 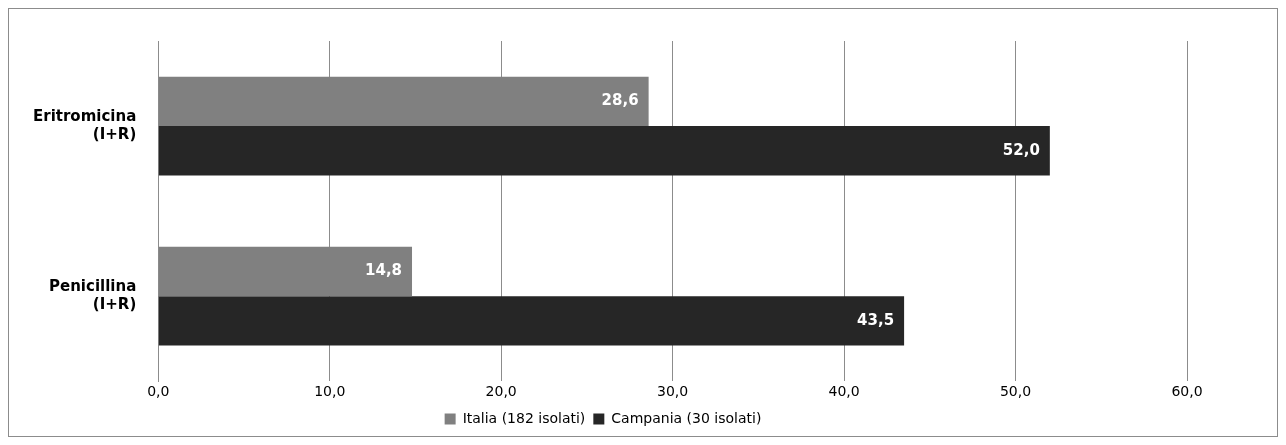 What do you see at coordinates (501, 391) in the screenshot?
I see `x-tick-label: 20,0` at bounding box center [501, 391].